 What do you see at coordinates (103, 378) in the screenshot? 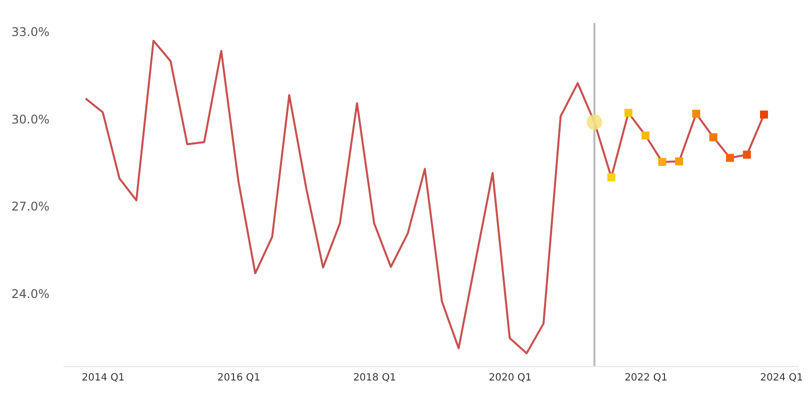
I see `x-tick-label: 2014 Q1` at bounding box center [103, 378].